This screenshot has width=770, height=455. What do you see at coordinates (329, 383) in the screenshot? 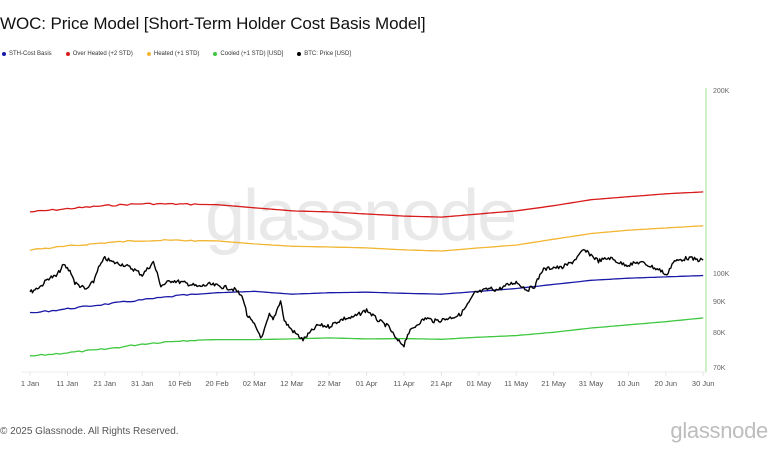
I see `x-tick-label: 22 Mar` at bounding box center [329, 383].